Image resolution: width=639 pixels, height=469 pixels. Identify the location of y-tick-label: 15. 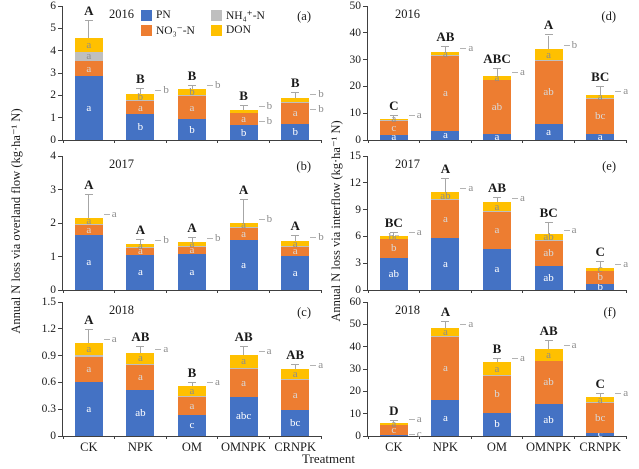
(355, 156).